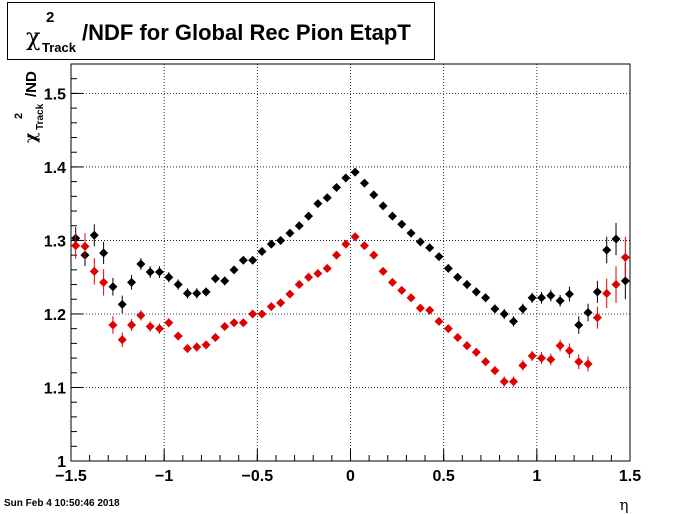 This screenshot has height=514, width=700. Describe the element at coordinates (350, 476) in the screenshot. I see `x-tick-label: 0` at that location.